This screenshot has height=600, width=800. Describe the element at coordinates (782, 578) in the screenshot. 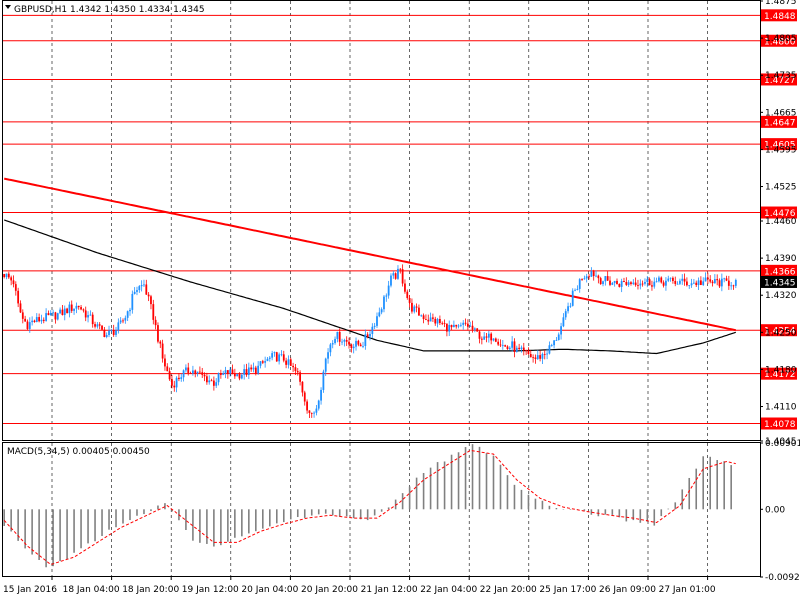

I see `macd-tick-label: -0.0092` at that location.